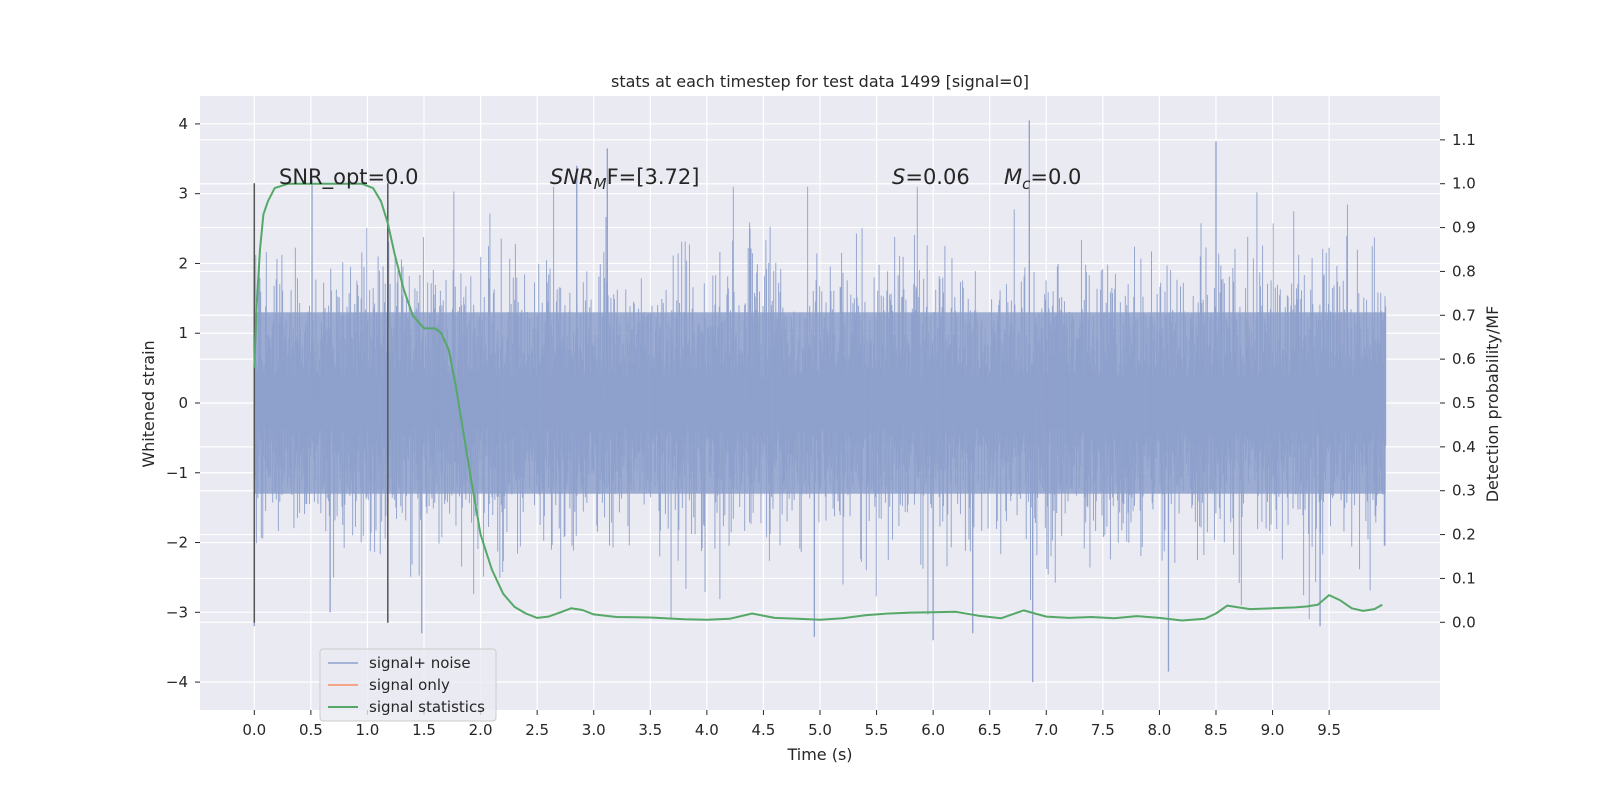 The width and height of the screenshot is (1600, 800). I want to click on y-left-ticks: 4 3 2 1 0 −1 −2 −3 −4, so click(183, 403).